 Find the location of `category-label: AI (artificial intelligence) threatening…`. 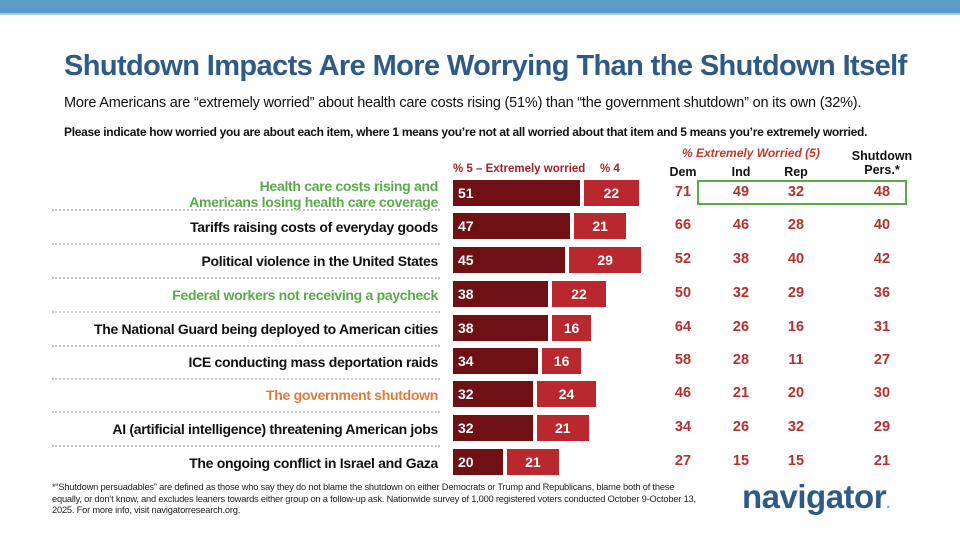

category-label: AI (artificial intelligence) threatening… is located at coordinates (275, 429).